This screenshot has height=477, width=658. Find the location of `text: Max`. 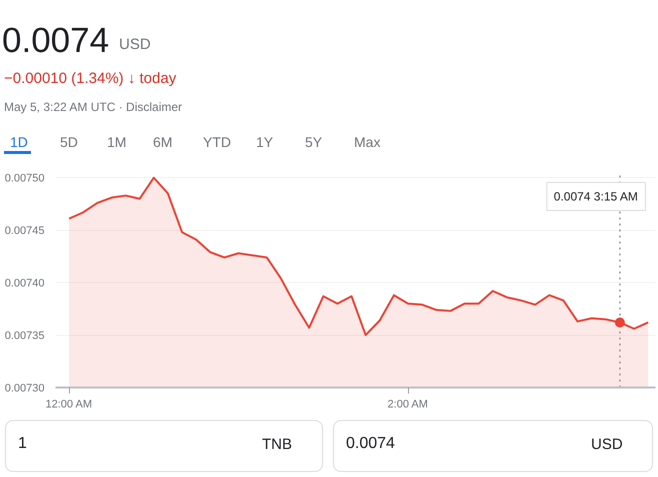

text: Max is located at coordinates (367, 142).